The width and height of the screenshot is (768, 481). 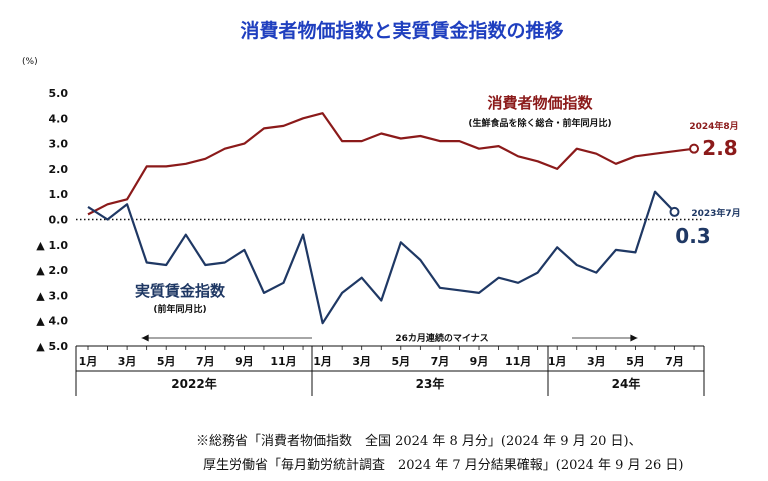 What do you see at coordinates (719, 148) in the screenshot?
I see `cpi-end-value: 2.8` at bounding box center [719, 148].